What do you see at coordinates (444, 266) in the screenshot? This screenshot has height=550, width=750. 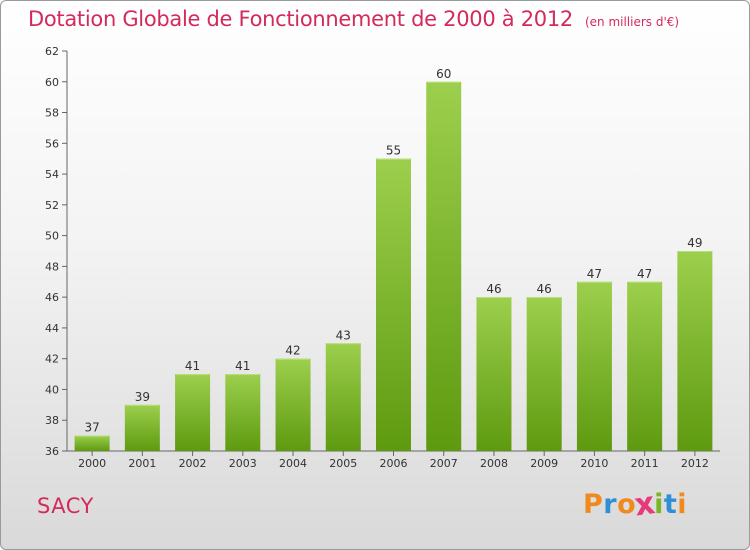 I see `bar-2007` at bounding box center [444, 266].